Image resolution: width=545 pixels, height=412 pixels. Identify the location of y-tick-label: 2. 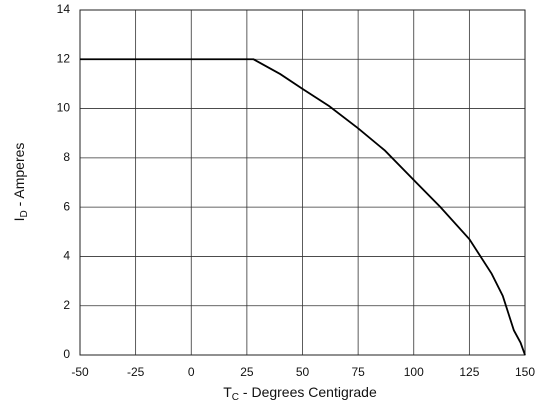
(66, 305).